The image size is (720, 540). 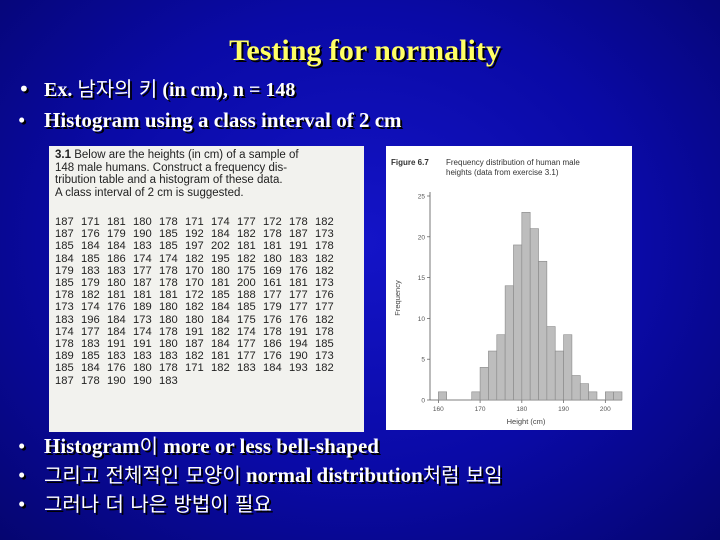 I want to click on table-cell: 192, so click(x=194, y=234).